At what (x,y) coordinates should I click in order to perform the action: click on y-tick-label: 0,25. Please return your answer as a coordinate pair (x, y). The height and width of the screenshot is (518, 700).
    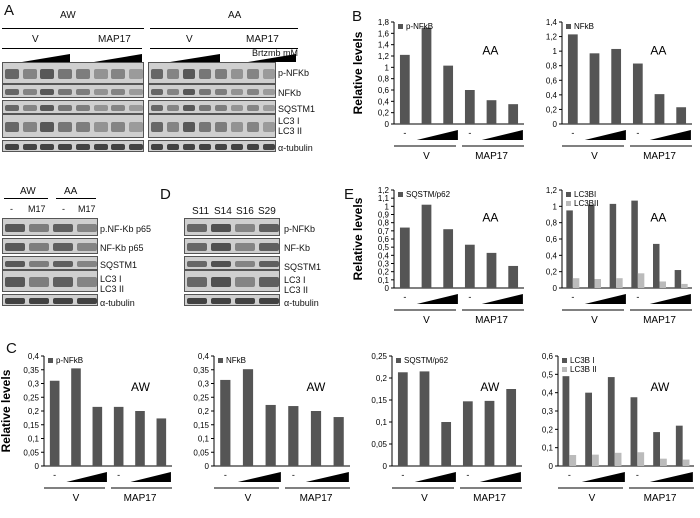
    Looking at the image, I should click on (201, 397).